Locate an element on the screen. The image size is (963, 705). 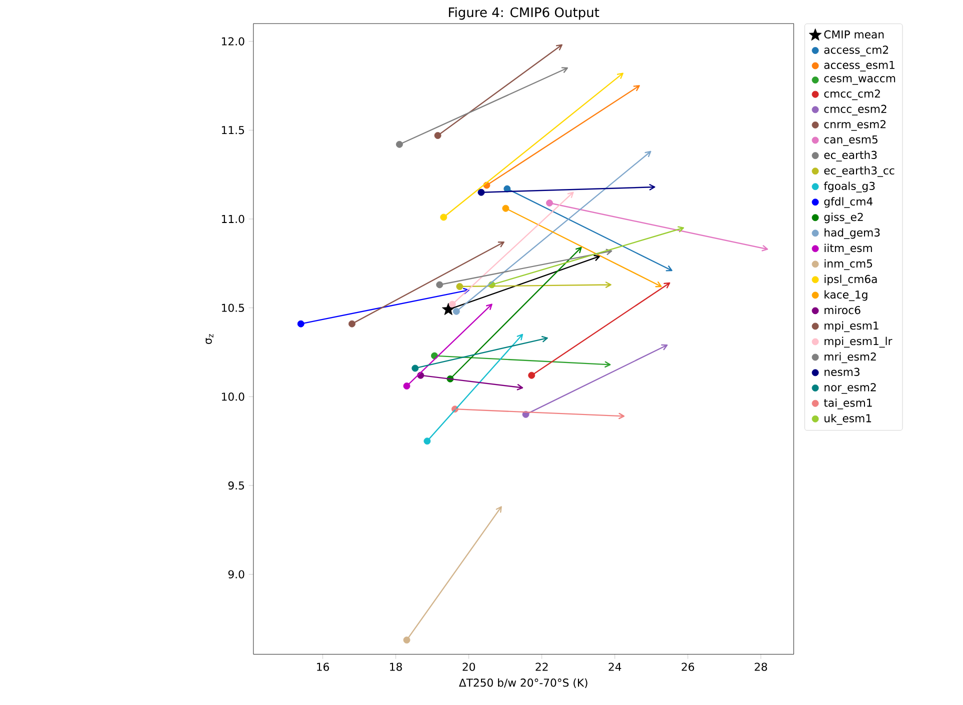
legend-label: CMIP mean is located at coordinates (854, 34).